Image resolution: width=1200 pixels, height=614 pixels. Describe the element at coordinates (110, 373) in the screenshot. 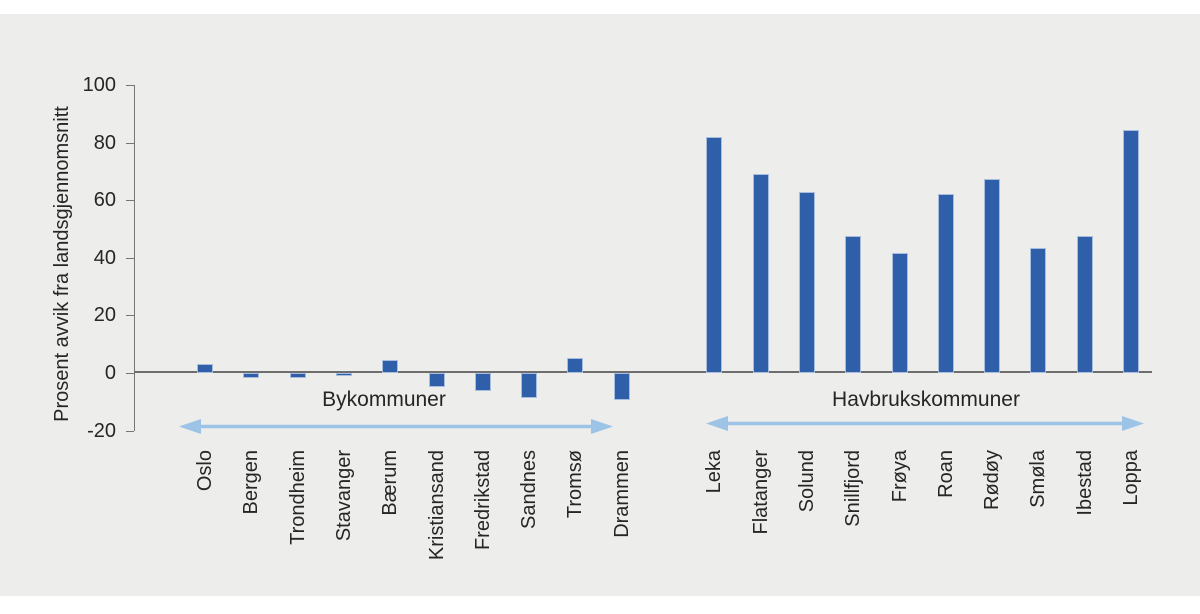

I see `y-tick-label: 0` at that location.